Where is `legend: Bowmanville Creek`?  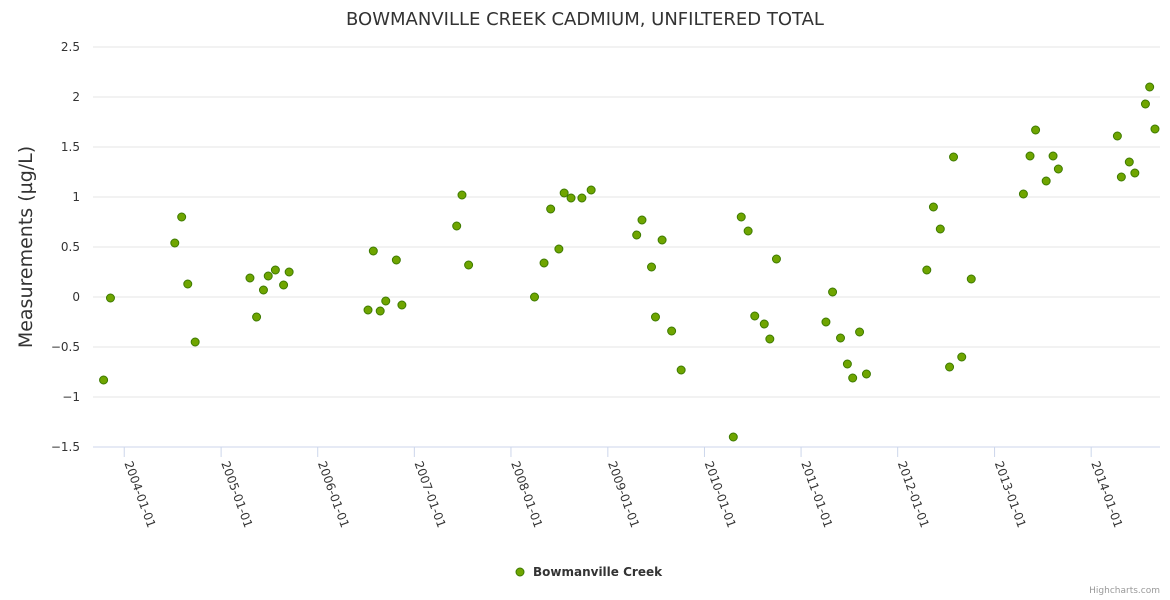
legend: Bowmanville Creek is located at coordinates (589, 572).